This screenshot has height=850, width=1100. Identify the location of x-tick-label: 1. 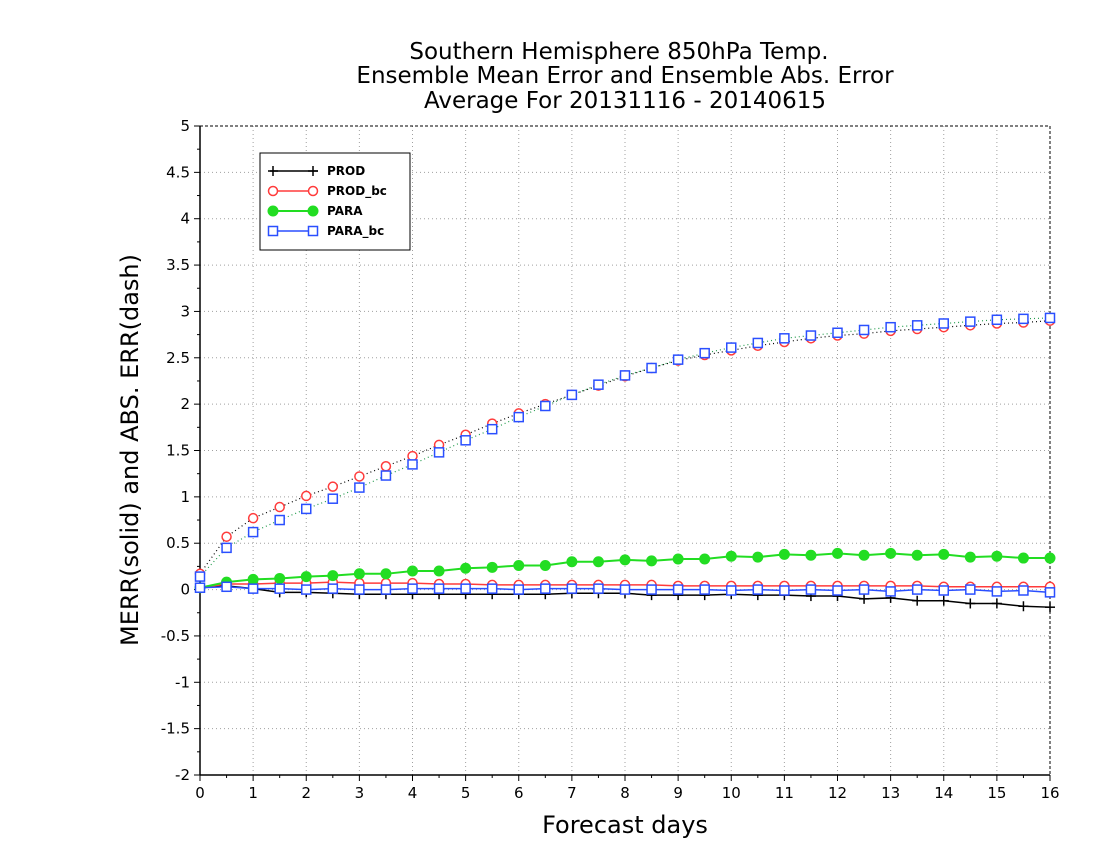
(253, 793).